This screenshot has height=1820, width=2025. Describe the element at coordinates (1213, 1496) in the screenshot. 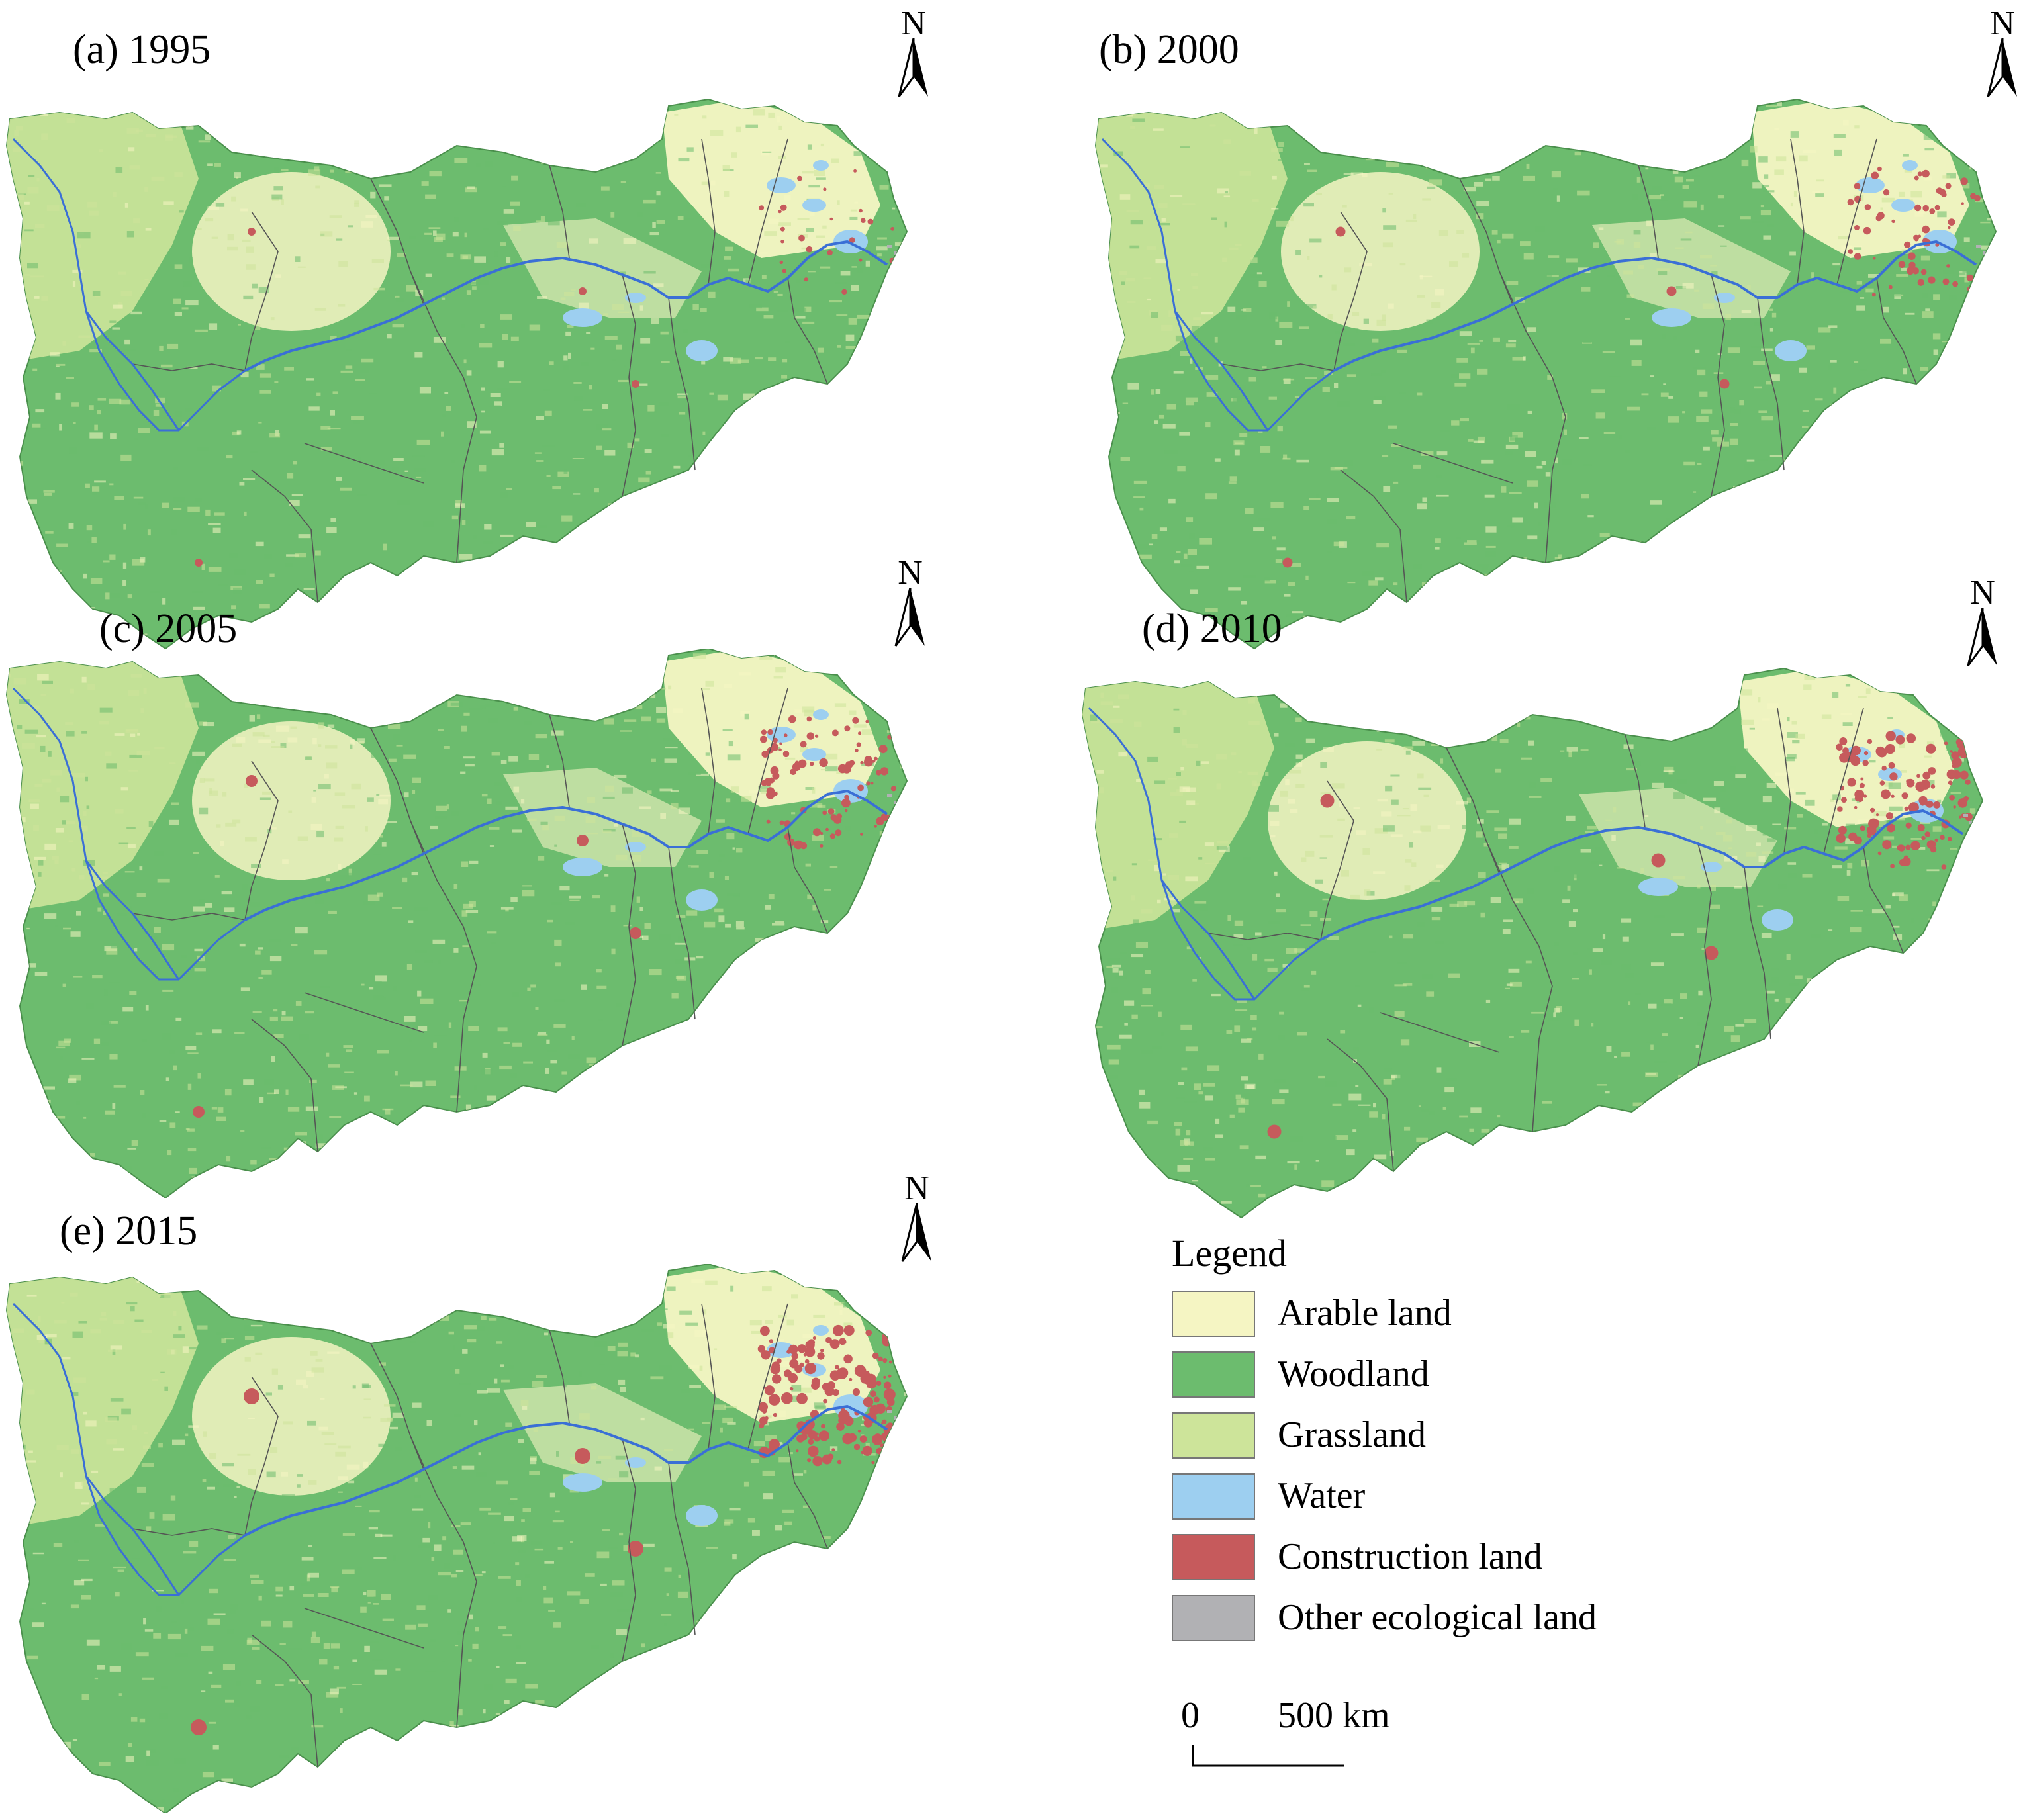

I see `legend-swatch` at that location.